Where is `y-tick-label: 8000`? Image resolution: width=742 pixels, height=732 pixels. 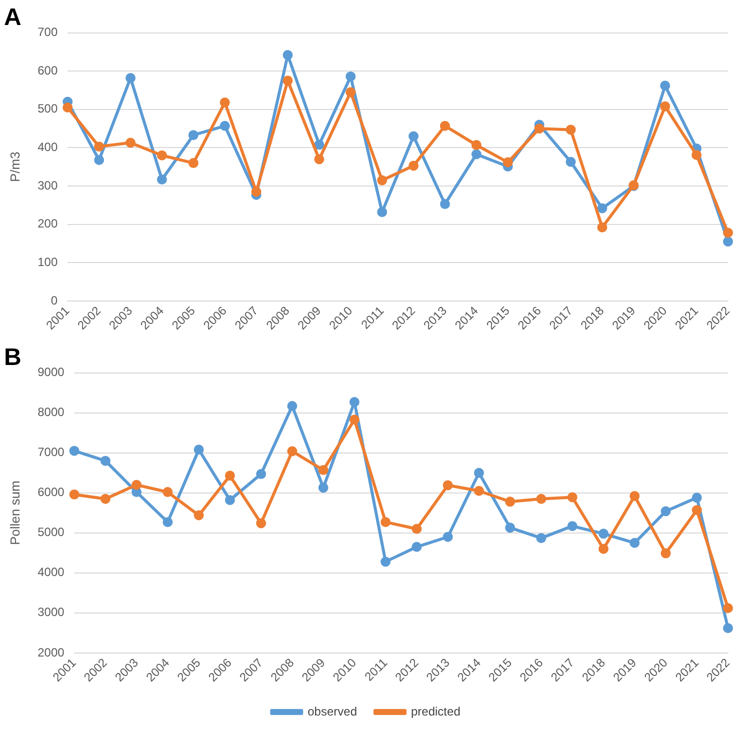 y-tick-label: 8000 is located at coordinates (51, 412).